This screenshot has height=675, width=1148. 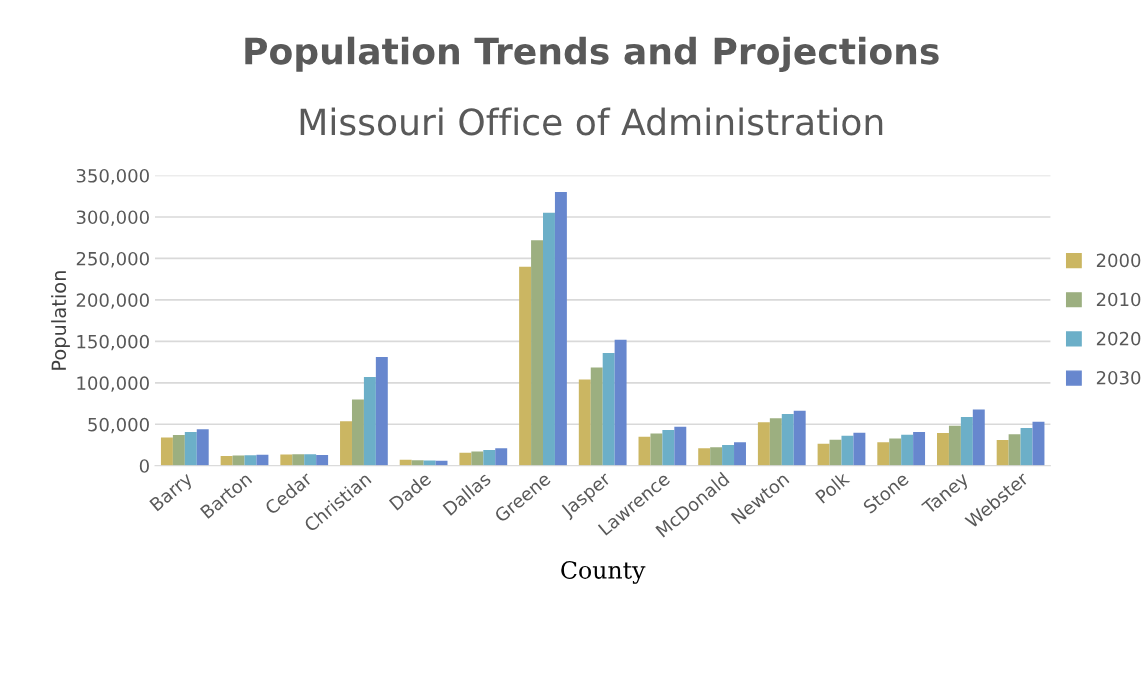 I want to click on y-tick-label: 200,000, so click(x=112, y=301).